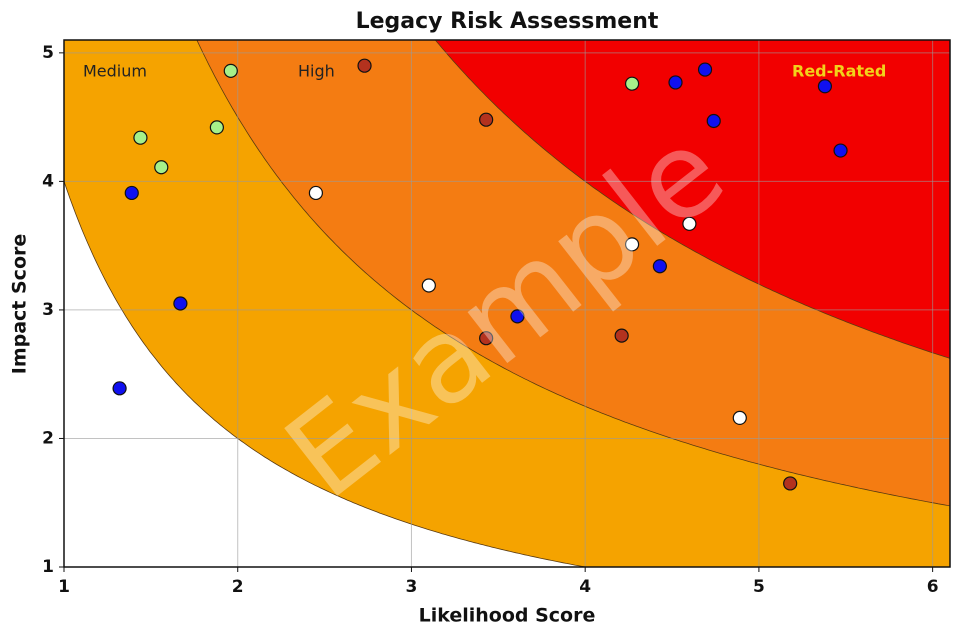  I want to click on x-tick-label: 5, so click(759, 587).